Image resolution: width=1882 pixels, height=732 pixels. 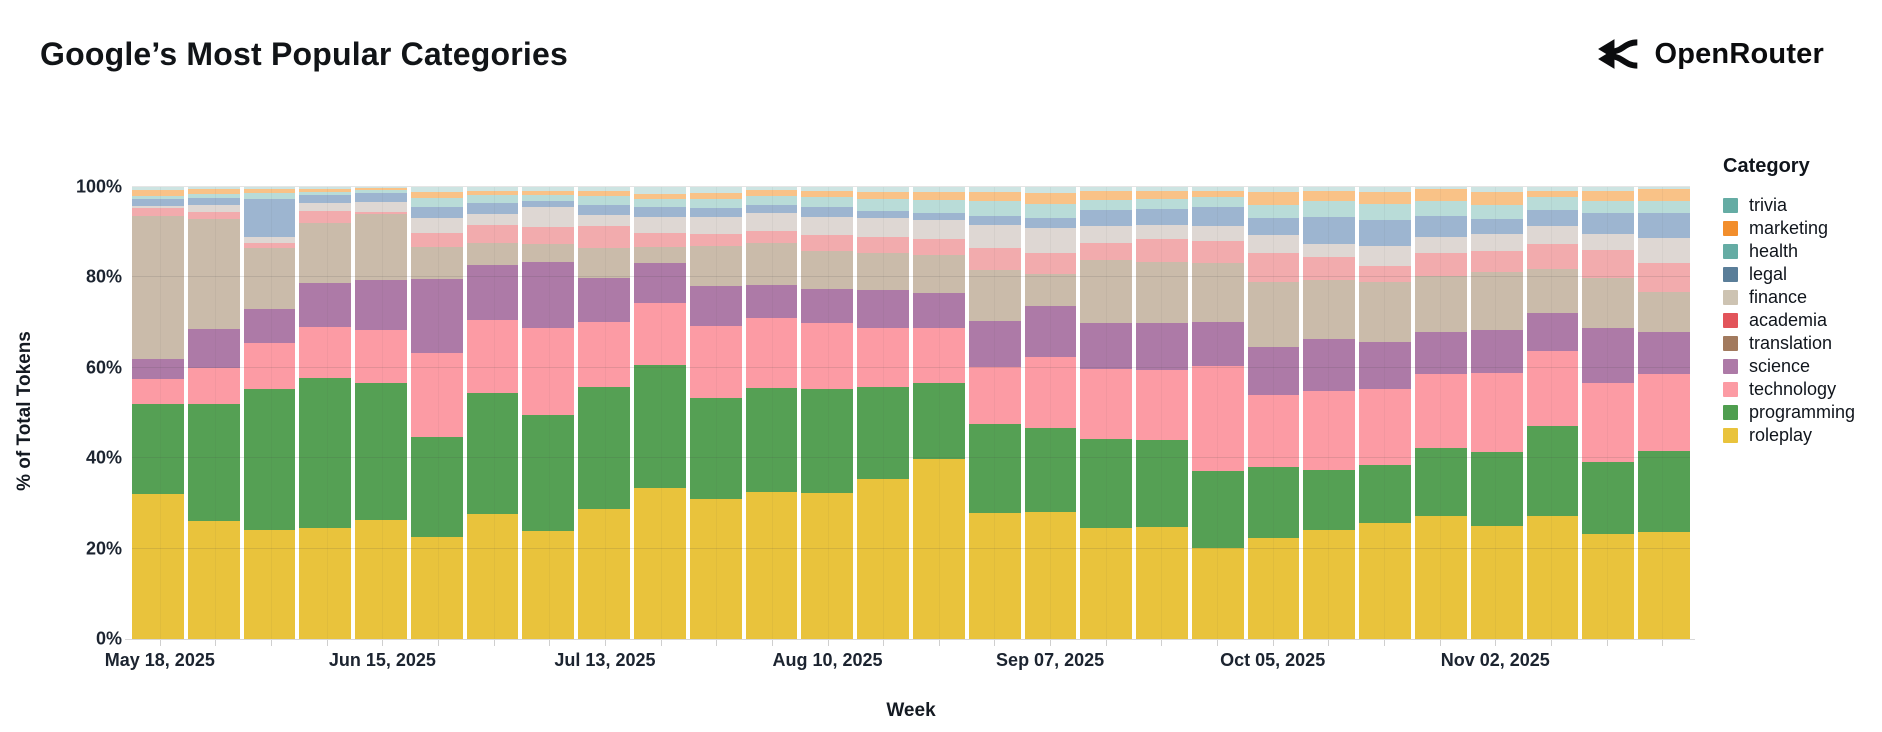 What do you see at coordinates (1789, 389) in the screenshot?
I see `legend-item-technology: technology` at bounding box center [1789, 389].